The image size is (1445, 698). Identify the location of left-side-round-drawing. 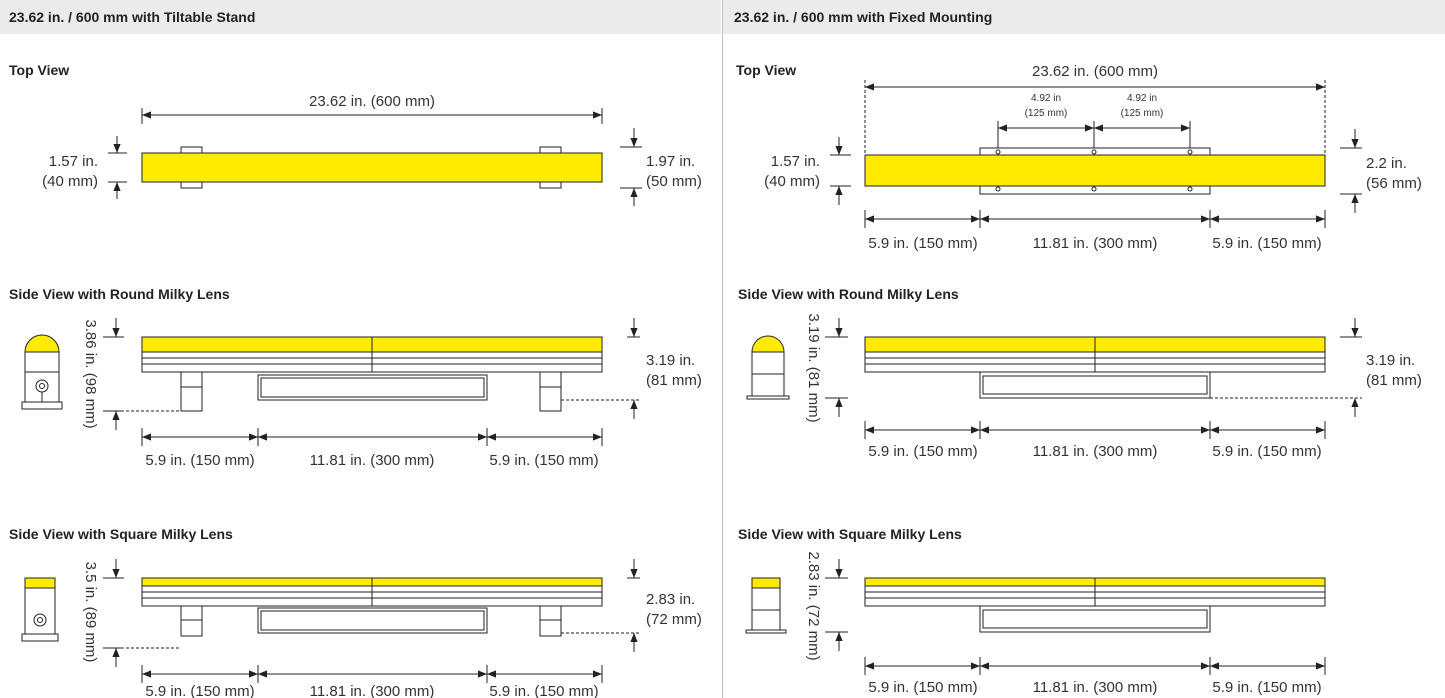
(330, 382).